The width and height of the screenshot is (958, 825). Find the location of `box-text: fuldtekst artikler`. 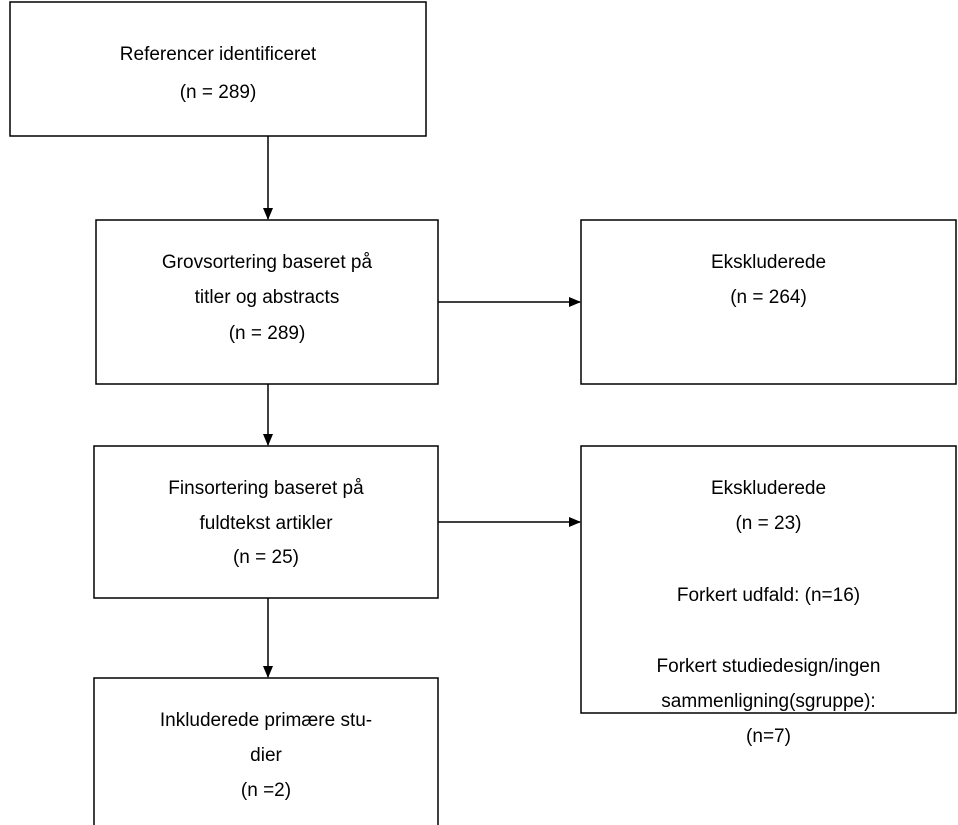

box-text: fuldtekst artikler is located at coordinates (266, 523).